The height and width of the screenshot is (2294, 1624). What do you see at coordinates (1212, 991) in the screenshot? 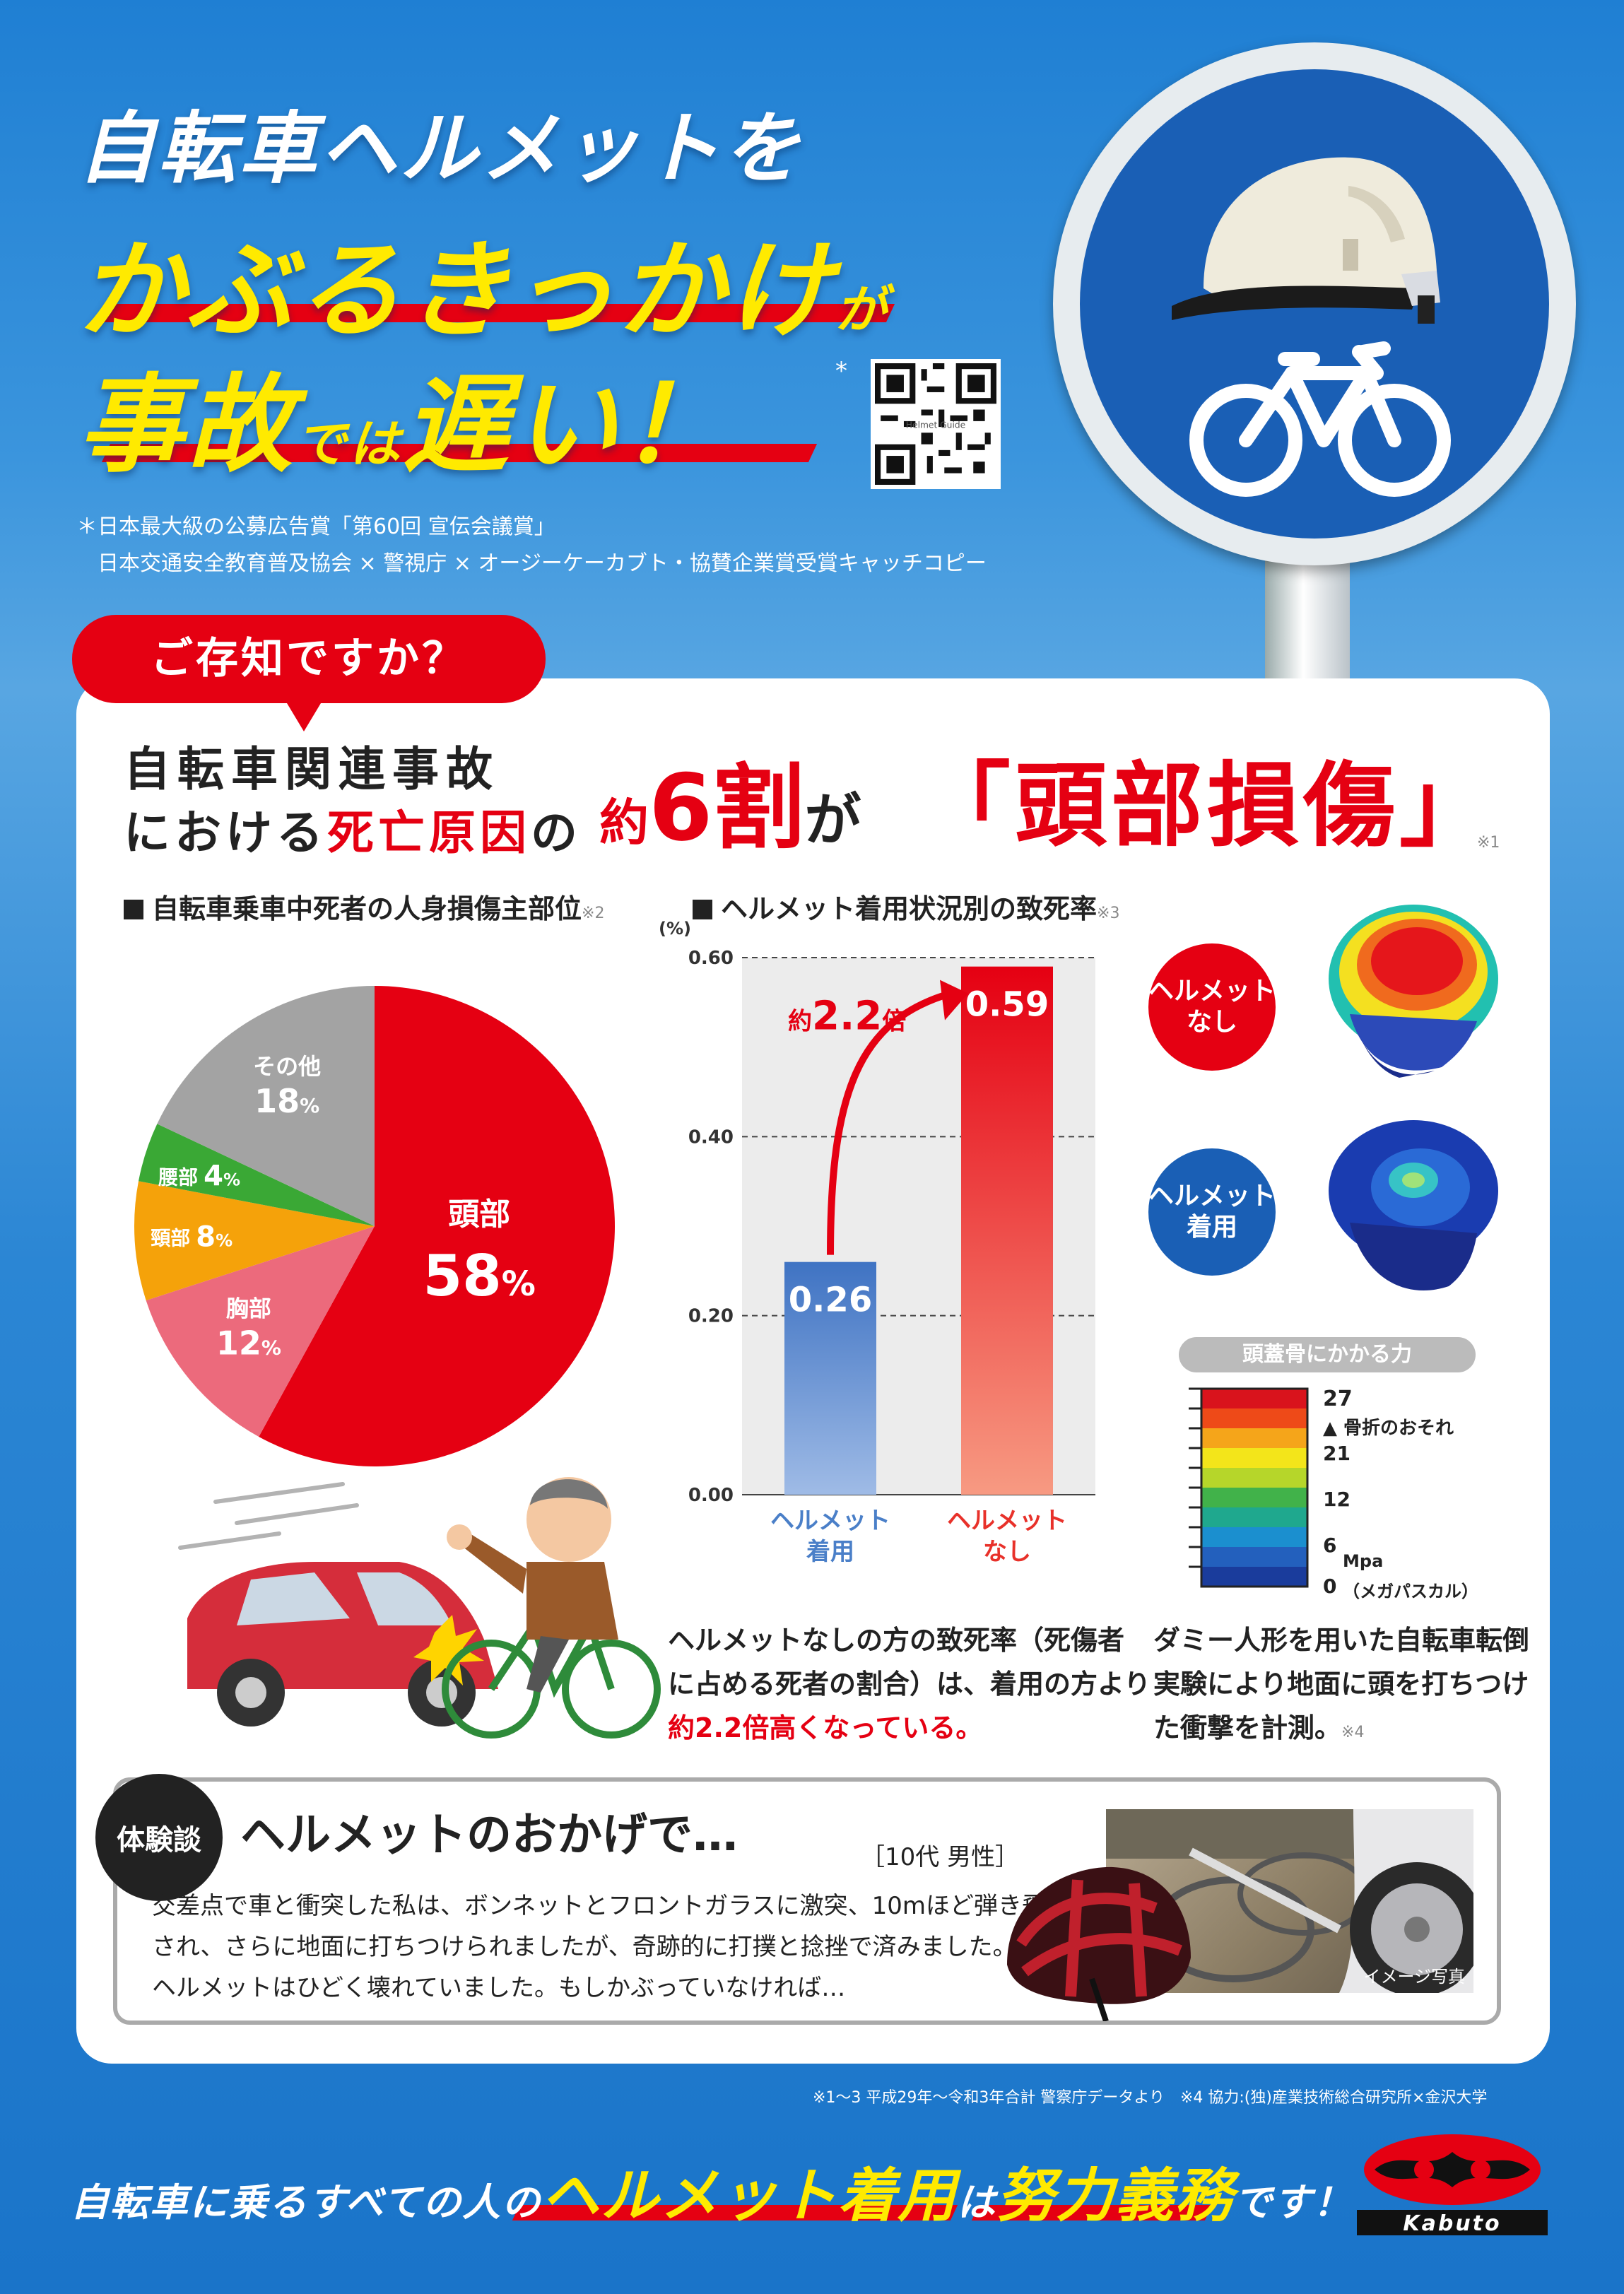
I see `bubble-no-helmet-l1: ヘルメット` at bounding box center [1212, 991].